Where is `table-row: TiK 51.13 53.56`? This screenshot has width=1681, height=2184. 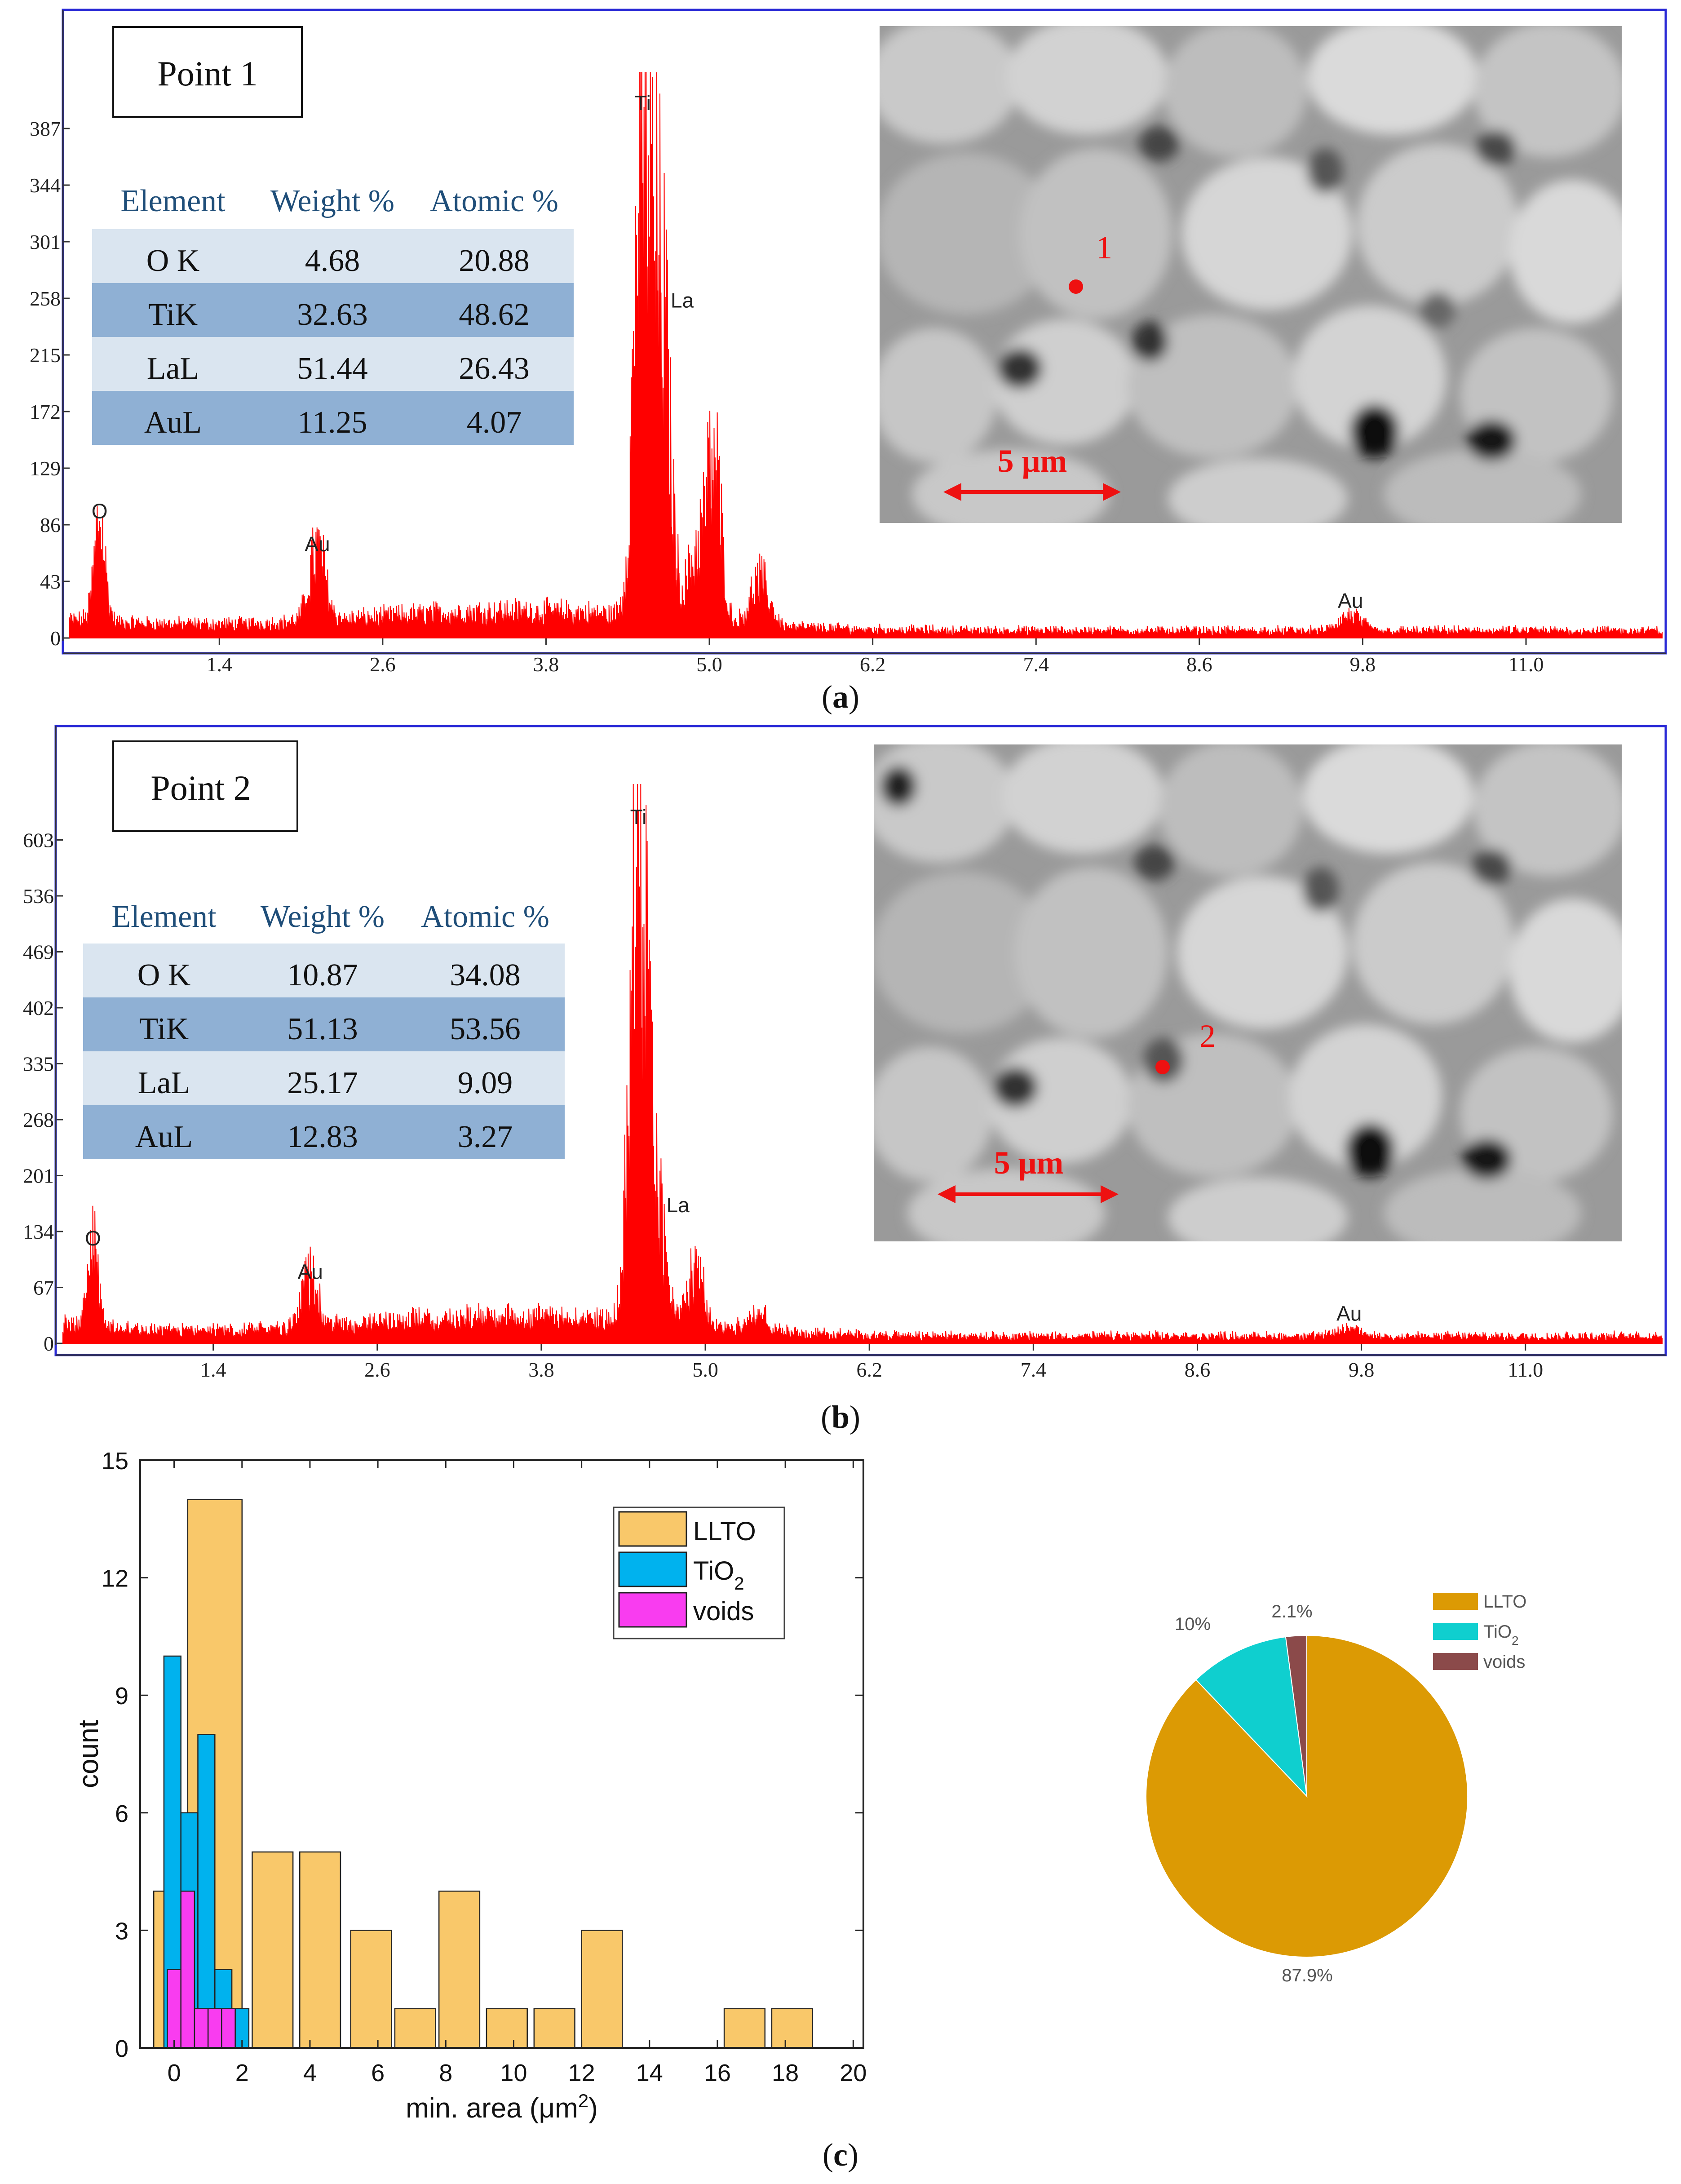 table-row: TiK 51.13 53.56 is located at coordinates (330, 1029).